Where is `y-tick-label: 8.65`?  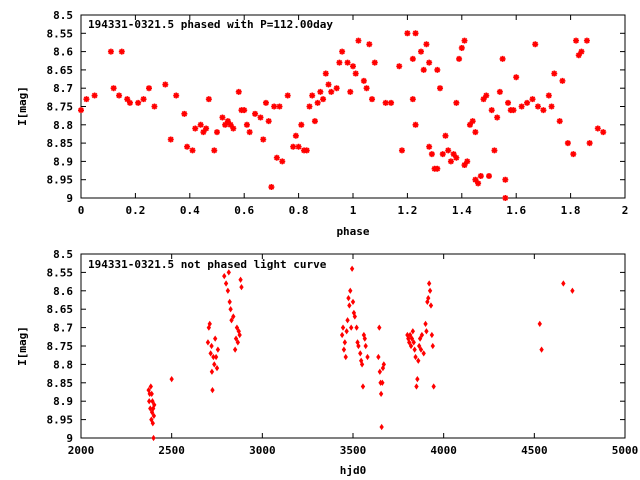 y-tick-label: 8.65 is located at coordinates (60, 309).